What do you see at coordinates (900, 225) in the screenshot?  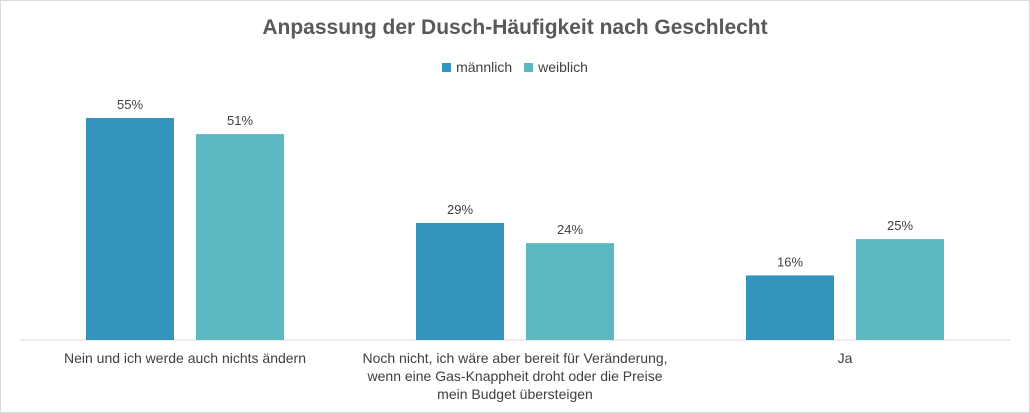 I see `data-label-weiblich-2: 25%` at bounding box center [900, 225].